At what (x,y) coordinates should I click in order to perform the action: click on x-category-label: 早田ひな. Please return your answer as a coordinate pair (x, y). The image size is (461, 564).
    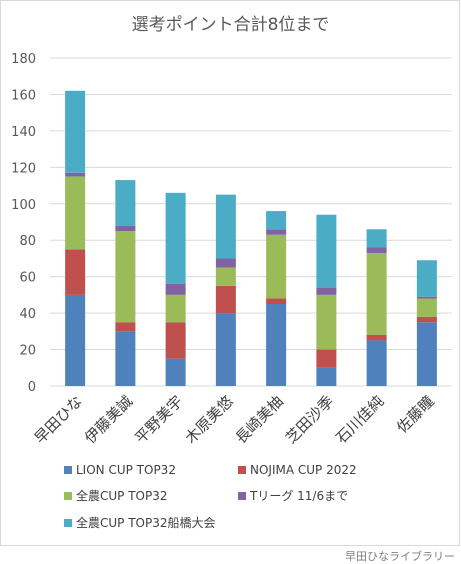
    Looking at the image, I should click on (58, 419).